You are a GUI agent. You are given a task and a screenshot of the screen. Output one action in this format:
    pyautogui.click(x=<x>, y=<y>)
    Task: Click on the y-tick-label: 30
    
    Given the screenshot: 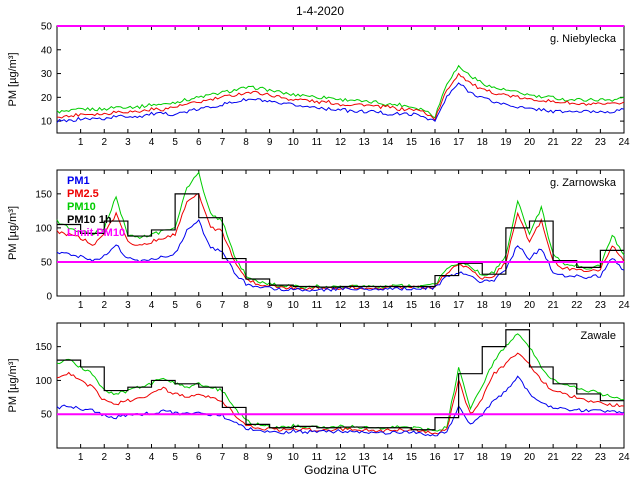 What is the action you would take?
    pyautogui.click(x=47, y=74)
    